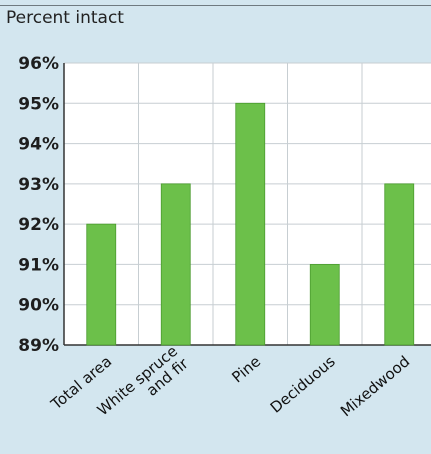 The width and height of the screenshot is (431, 454). What do you see at coordinates (38, 225) in the screenshot?
I see `y-tick-label: 92%` at bounding box center [38, 225].